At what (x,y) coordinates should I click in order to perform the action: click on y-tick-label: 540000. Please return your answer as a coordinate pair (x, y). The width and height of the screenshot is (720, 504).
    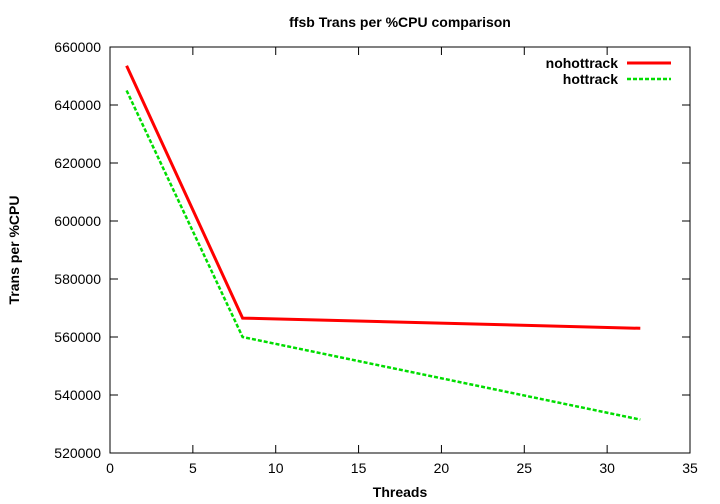
    Looking at the image, I should click on (77, 395).